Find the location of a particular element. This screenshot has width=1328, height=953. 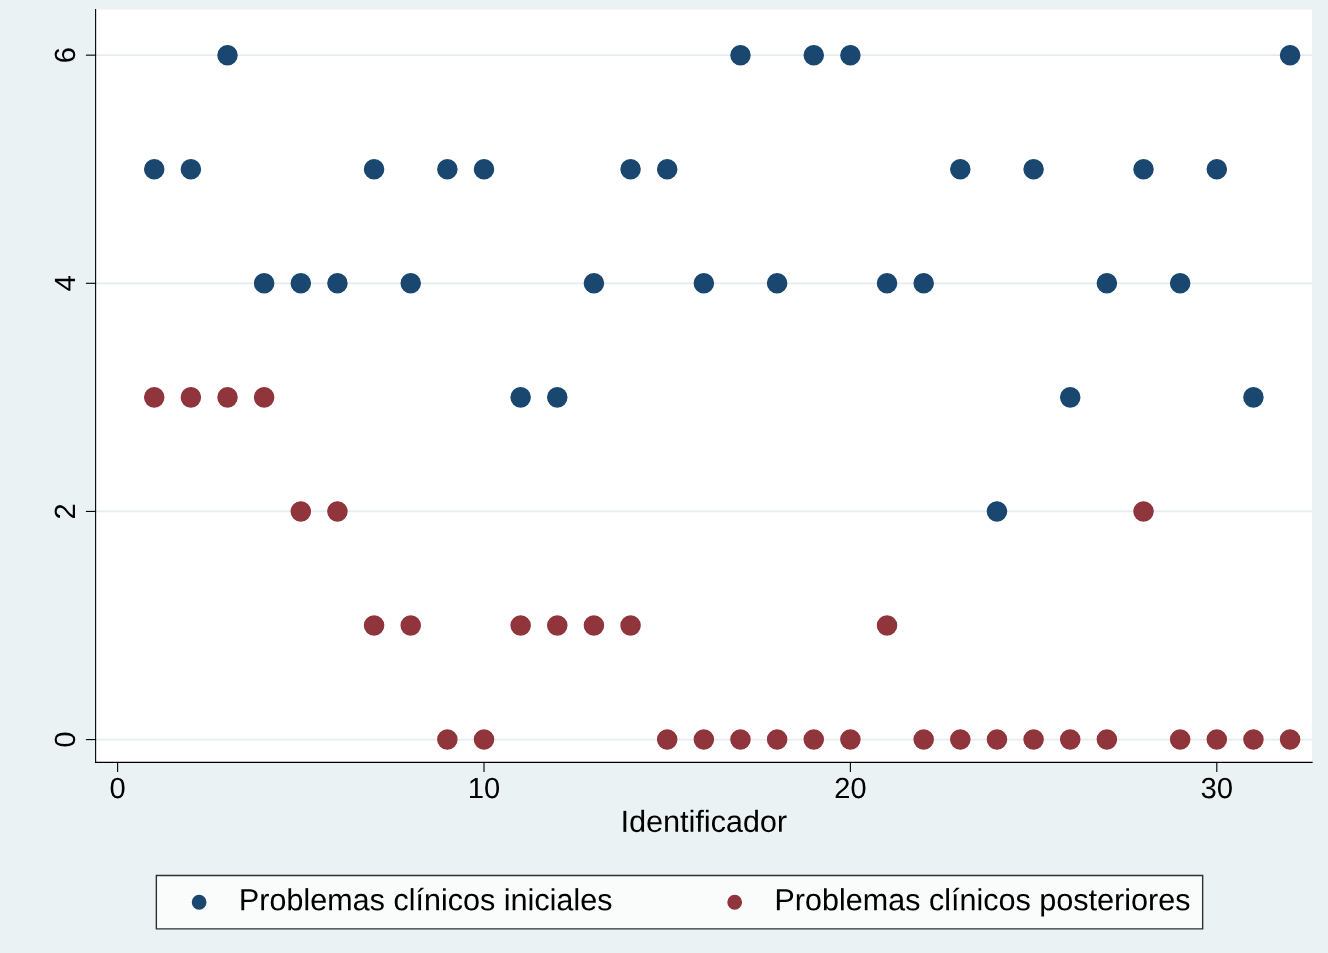

legend-label: Problemas clínicos posteriores is located at coordinates (983, 902).